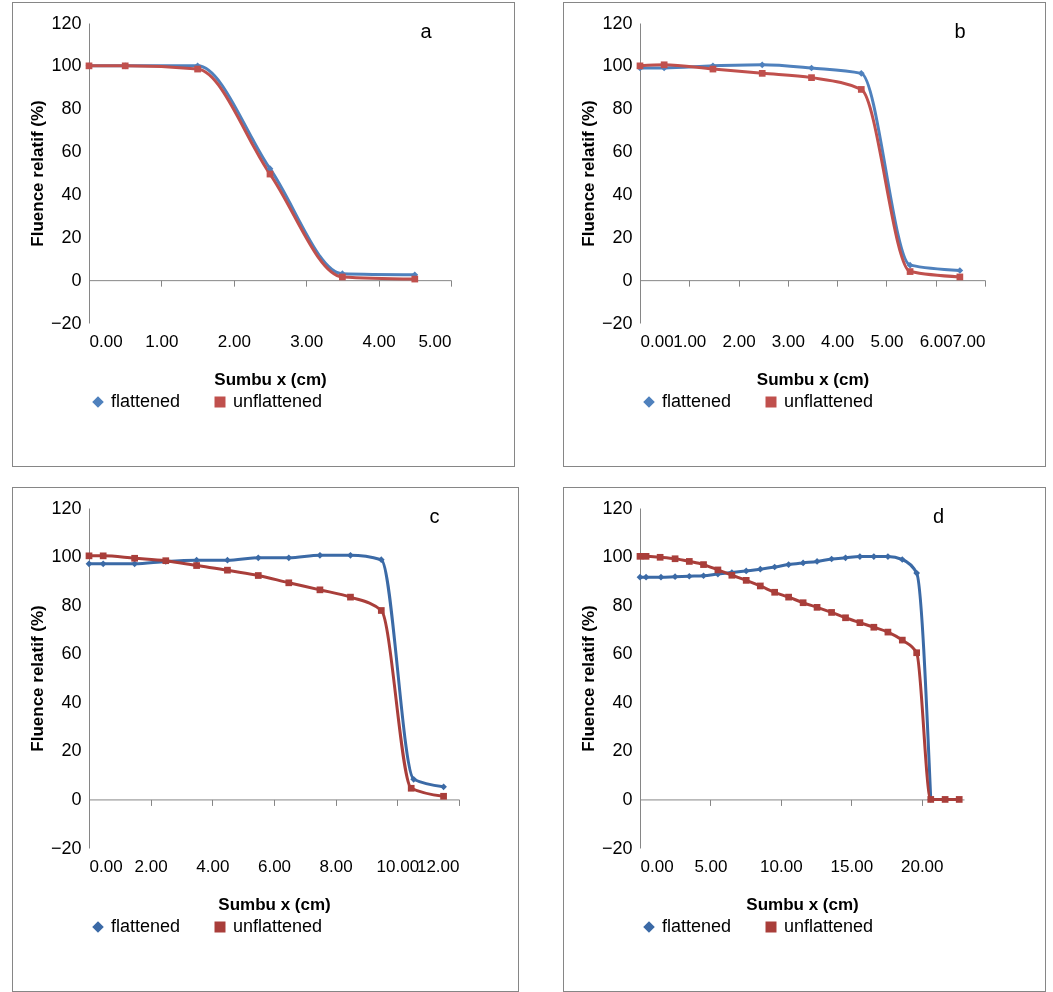  I want to click on chart-title: a, so click(426, 31).